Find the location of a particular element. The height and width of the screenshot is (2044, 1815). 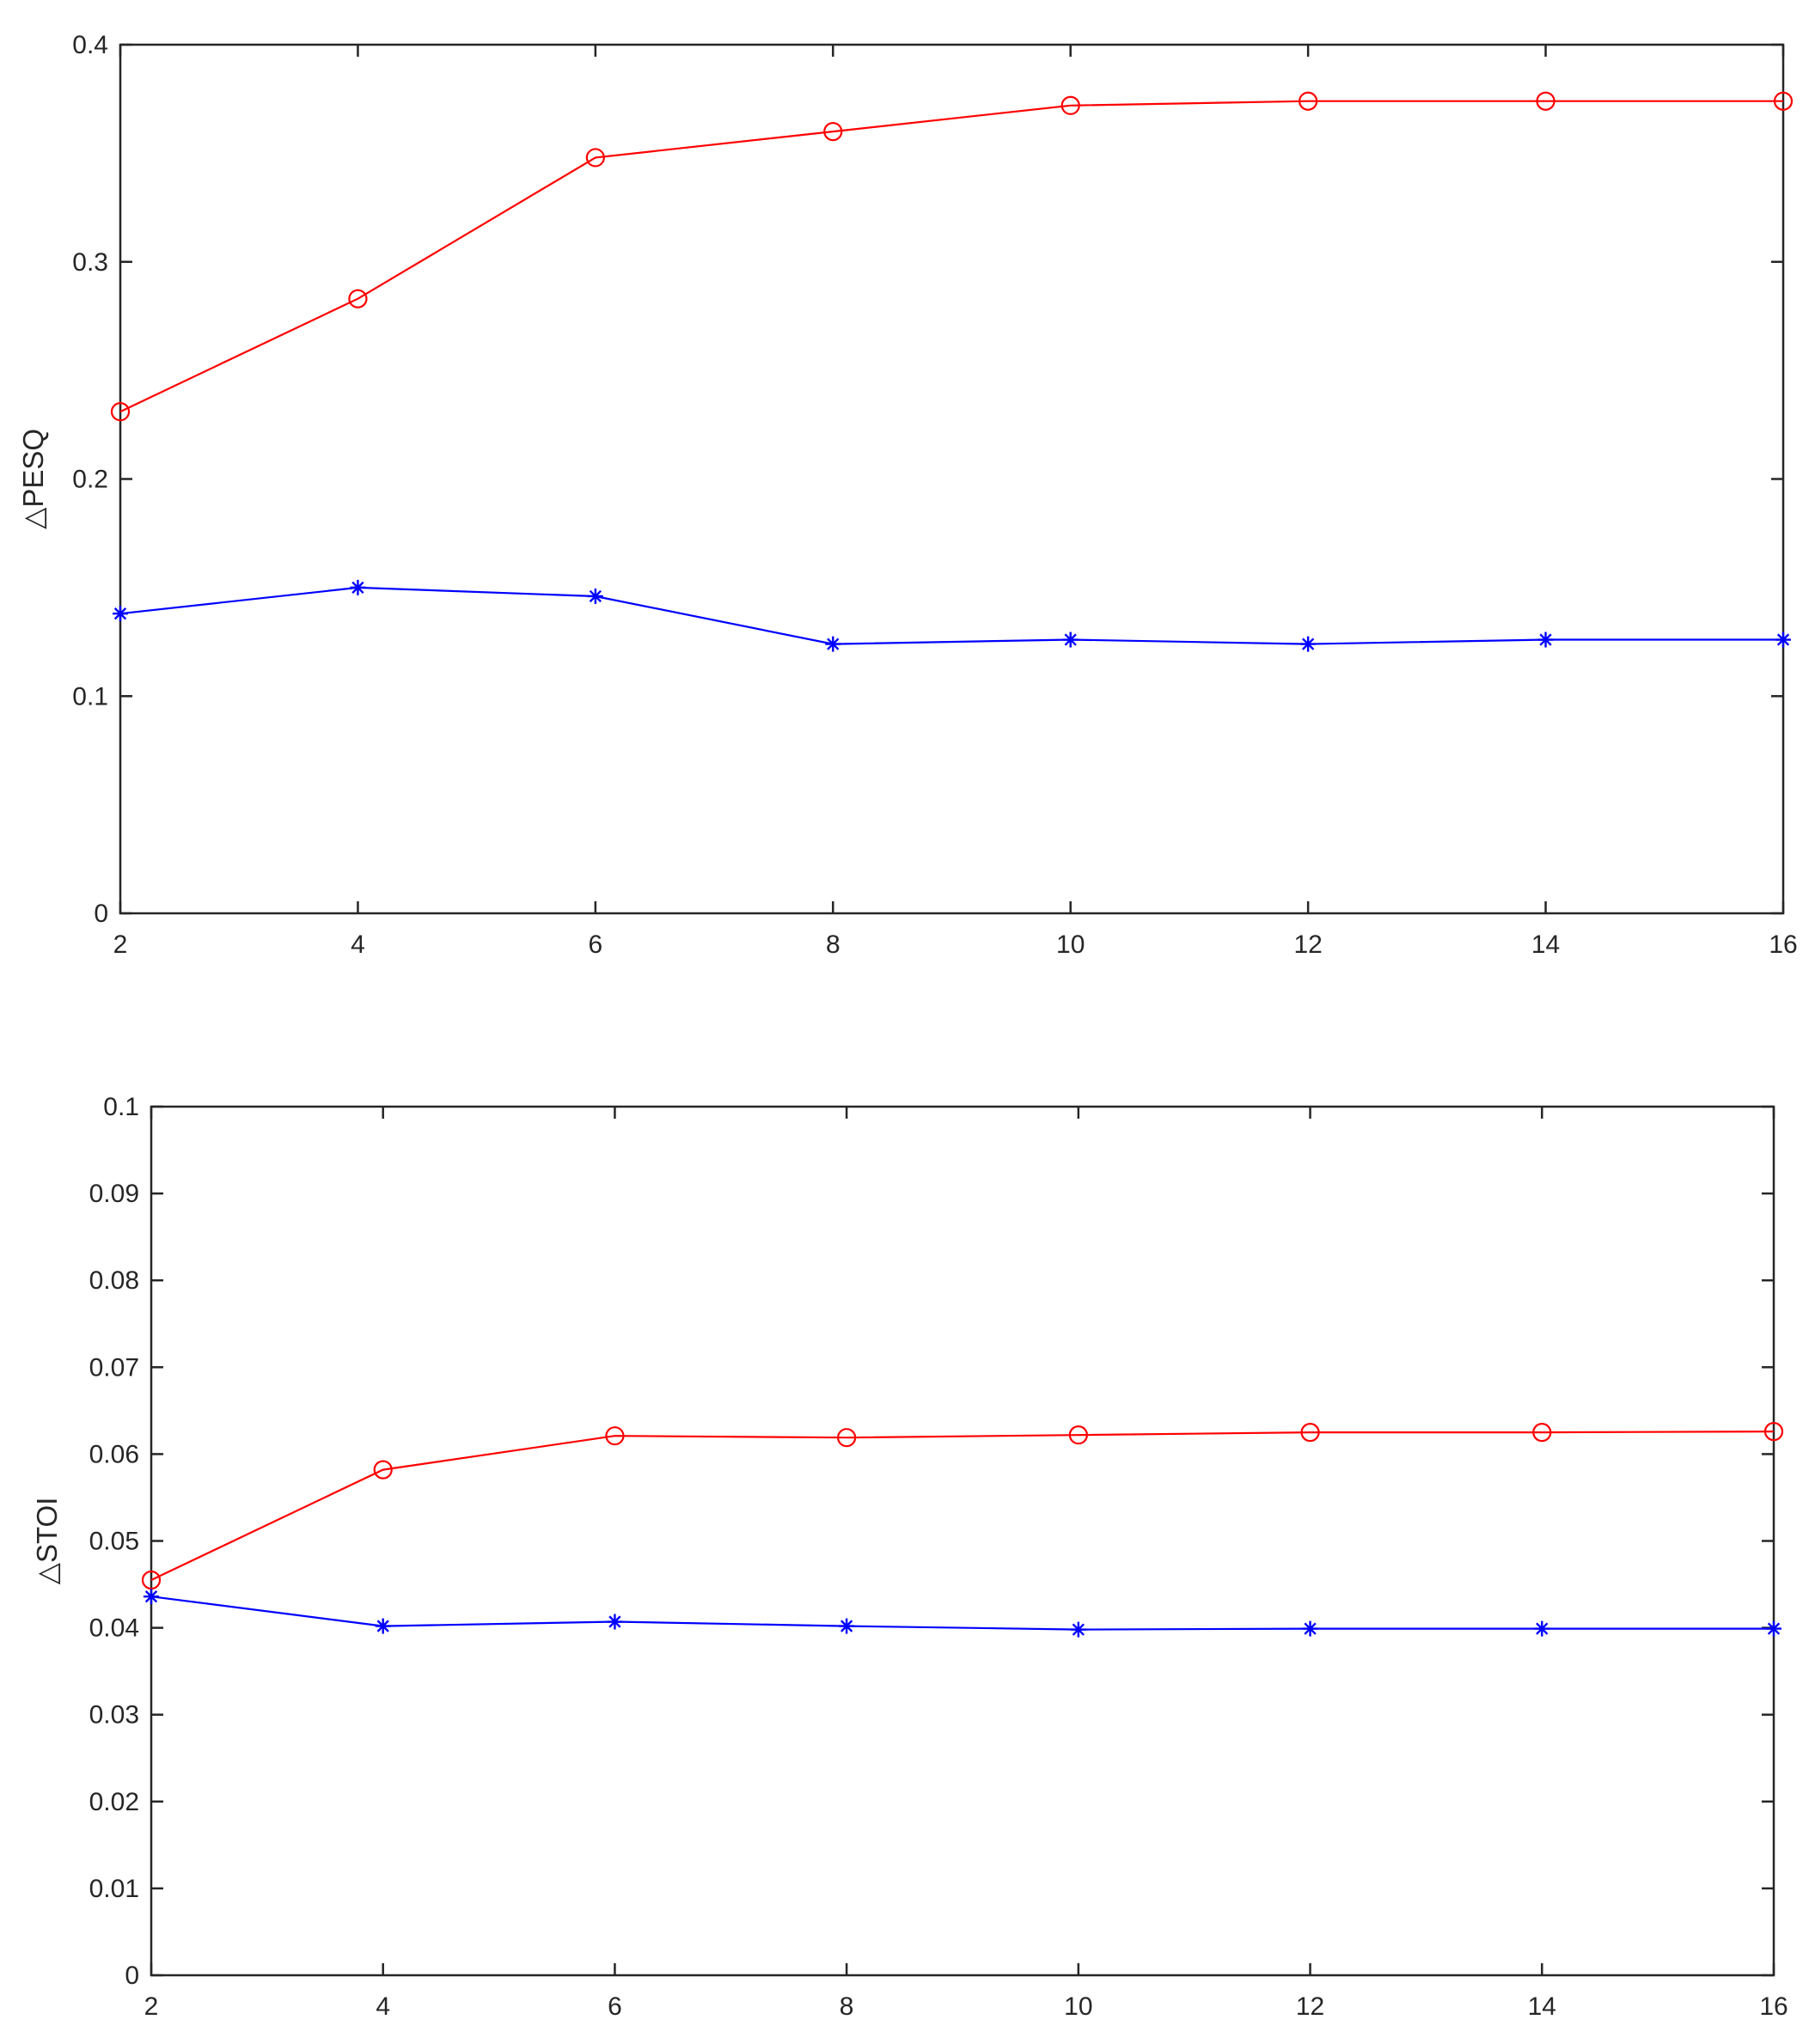

stoi-x-tick-label: 12 is located at coordinates (1310, 2006).